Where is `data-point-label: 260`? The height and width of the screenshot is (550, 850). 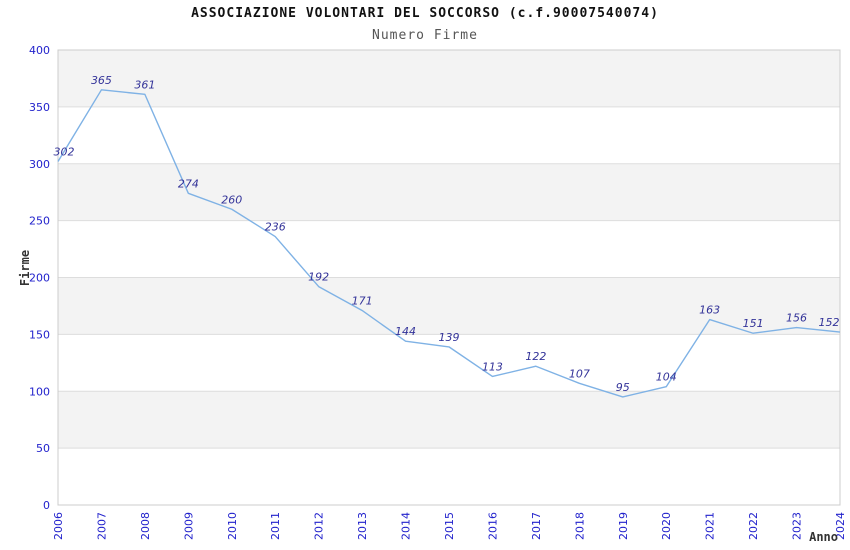 data-point-label: 260 is located at coordinates (231, 199).